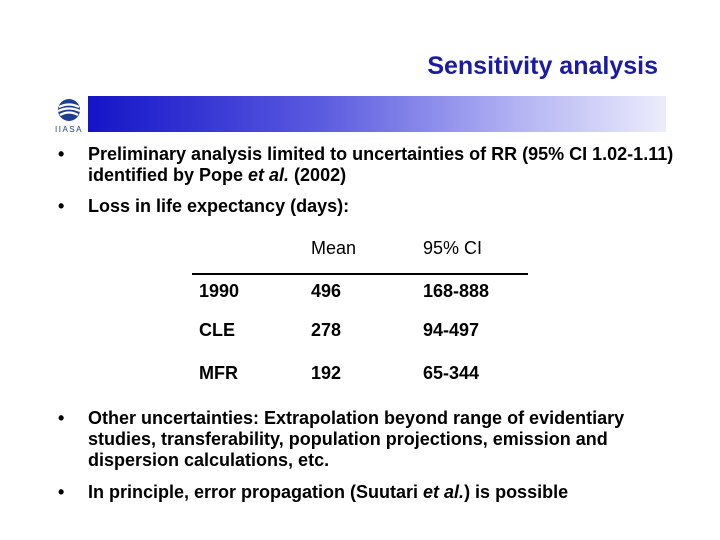 The width and height of the screenshot is (720, 540). Describe the element at coordinates (451, 330) in the screenshot. I see `table-row-ci: 94-497` at that location.